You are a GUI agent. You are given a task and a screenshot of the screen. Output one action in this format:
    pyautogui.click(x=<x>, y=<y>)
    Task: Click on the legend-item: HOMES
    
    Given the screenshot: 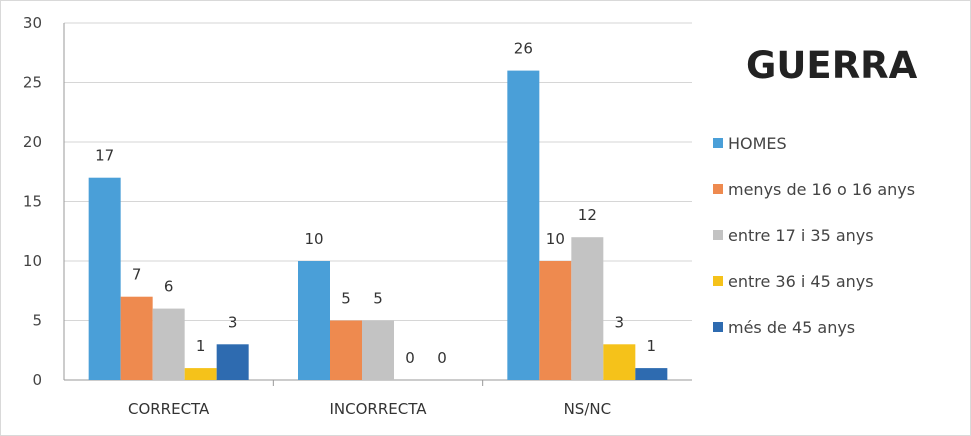 What is the action you would take?
    pyautogui.click(x=814, y=143)
    